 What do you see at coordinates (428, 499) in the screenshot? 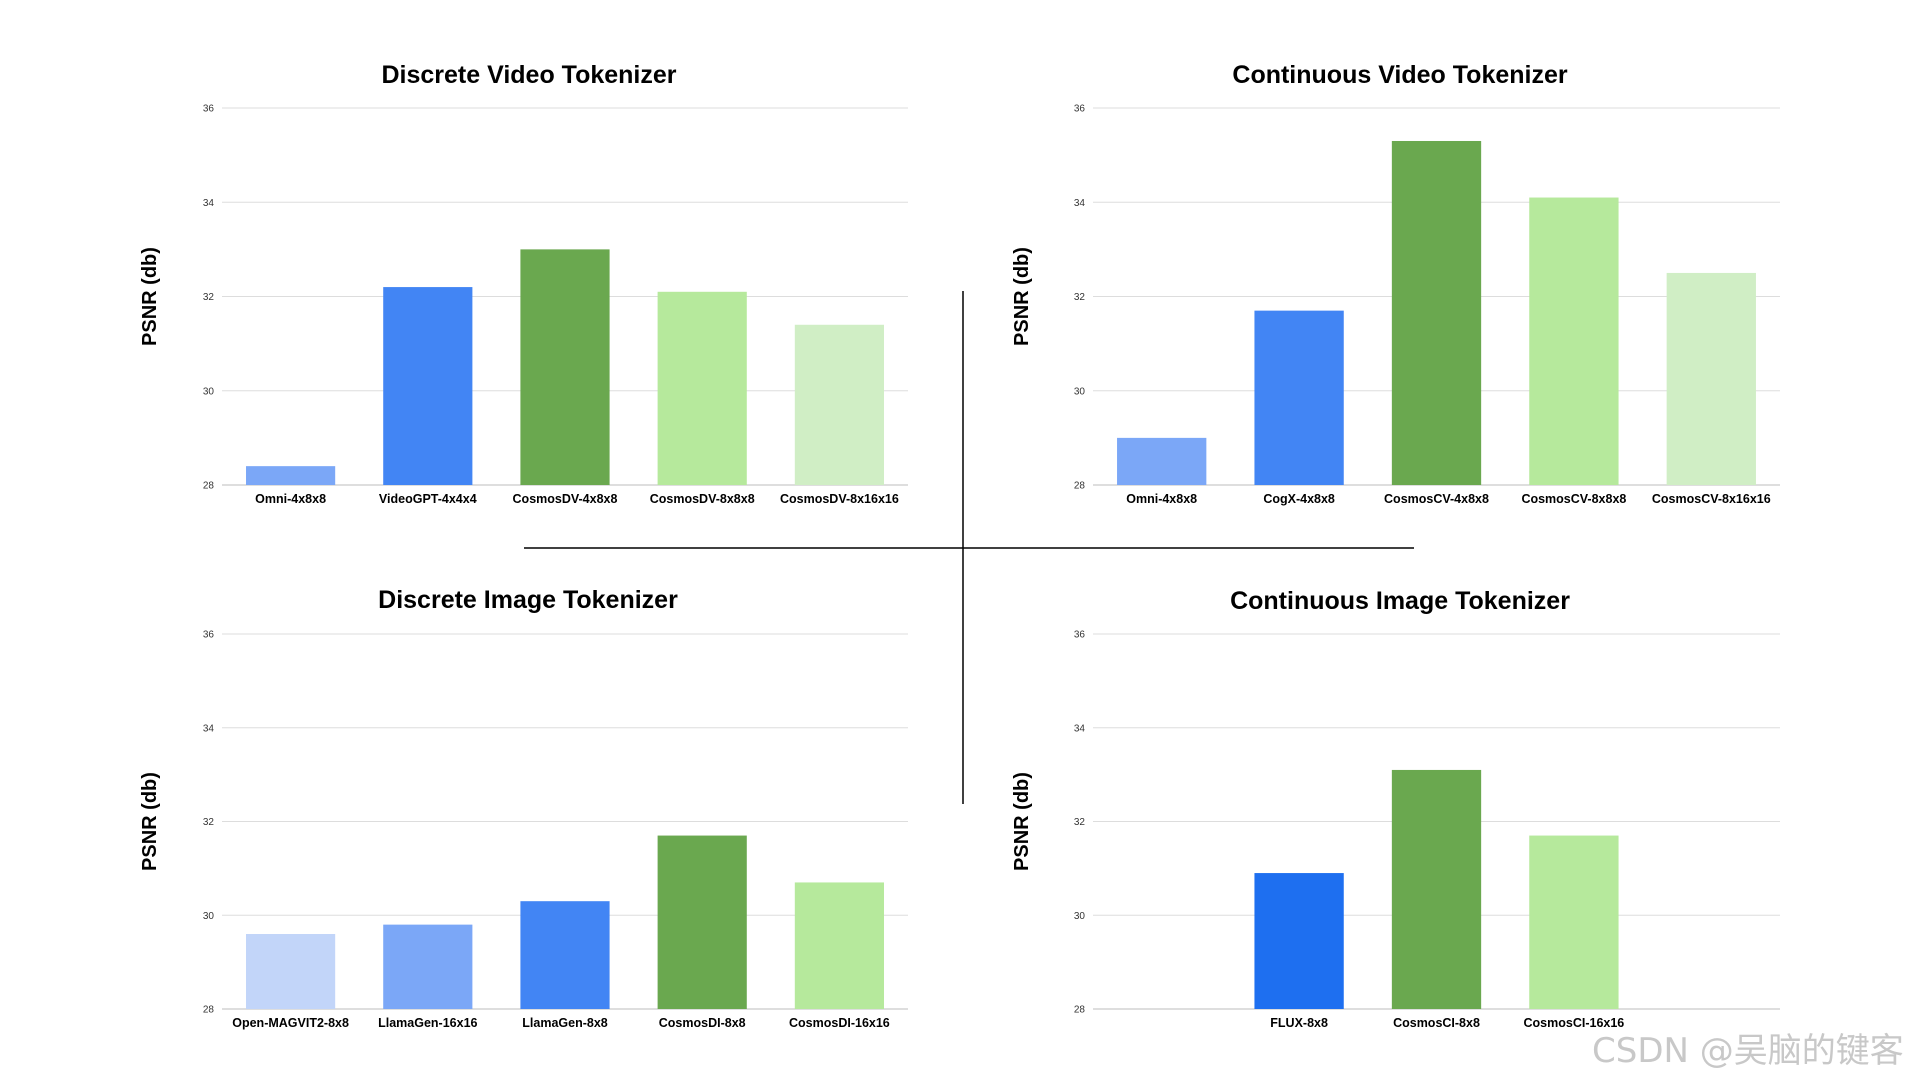
I see `x-category-label: VideoGPT-4x4x4` at bounding box center [428, 499].